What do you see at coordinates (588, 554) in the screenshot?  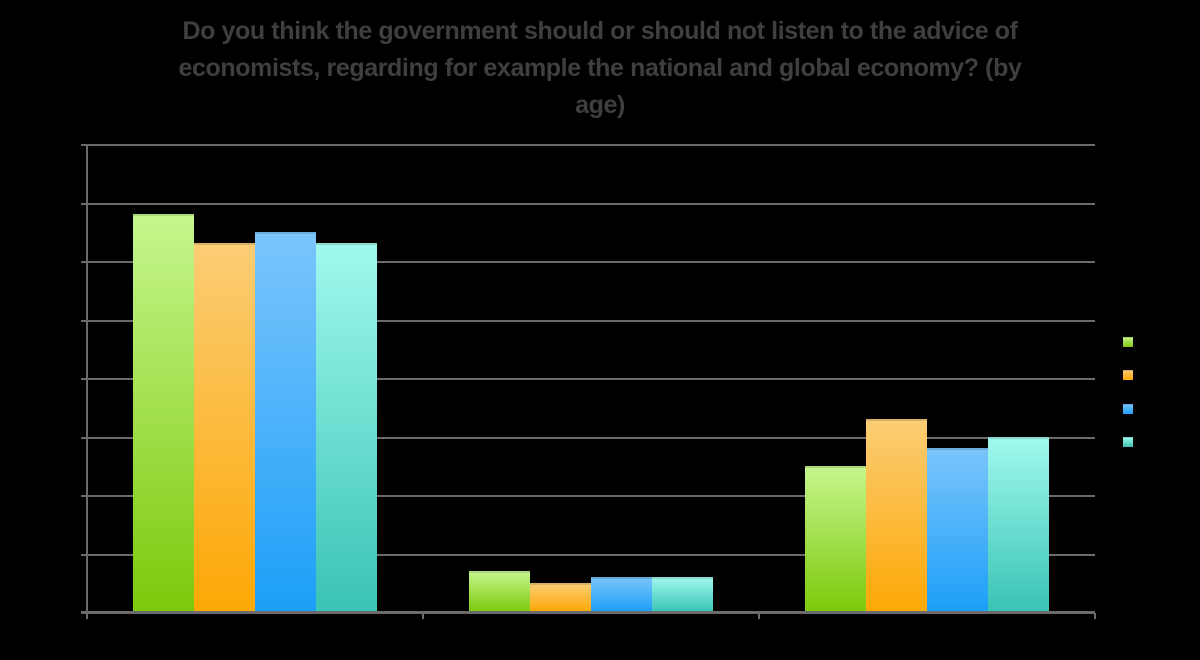 I see `gridline-10pct` at bounding box center [588, 554].